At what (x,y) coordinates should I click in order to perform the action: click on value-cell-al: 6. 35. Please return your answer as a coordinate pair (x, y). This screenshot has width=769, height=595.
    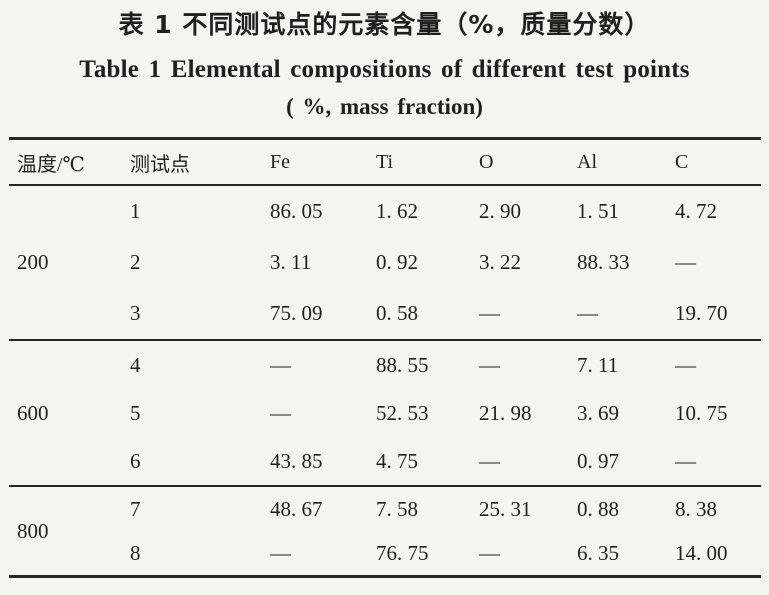
    Looking at the image, I should click on (626, 554).